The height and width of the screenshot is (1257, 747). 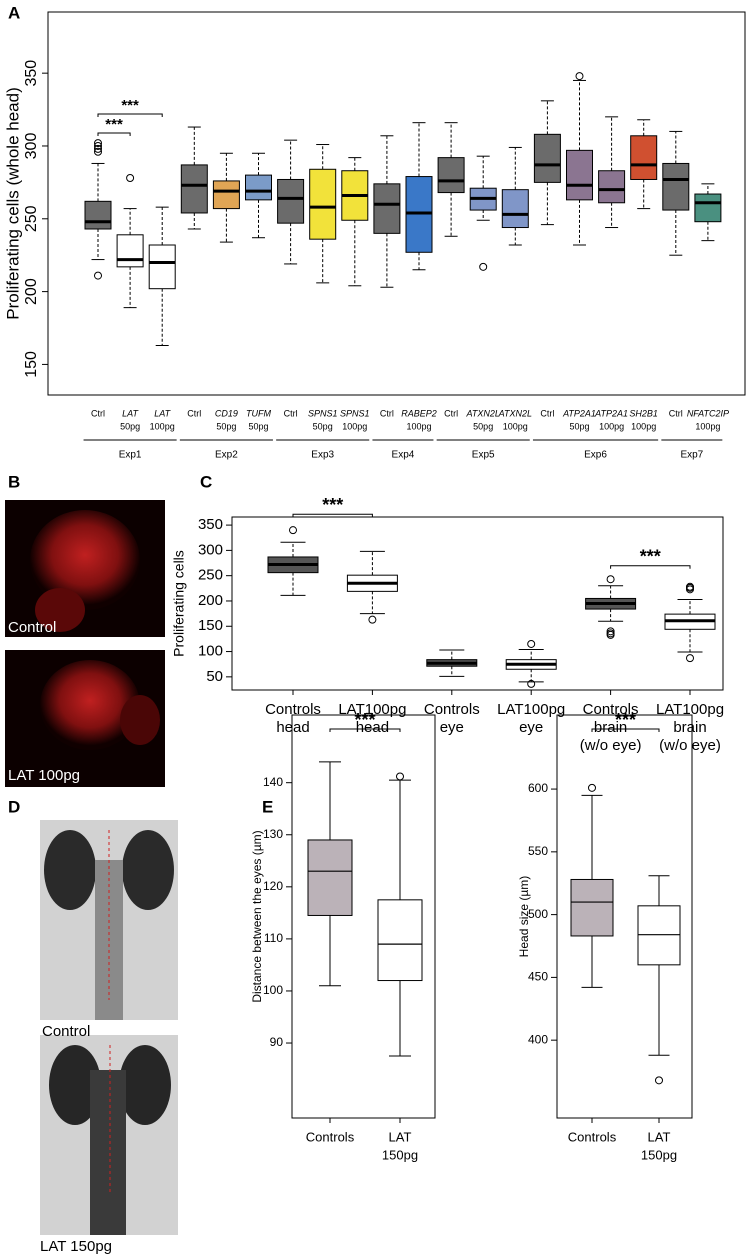 What do you see at coordinates (206, 481) in the screenshot?
I see `panel-label: C` at bounding box center [206, 481].